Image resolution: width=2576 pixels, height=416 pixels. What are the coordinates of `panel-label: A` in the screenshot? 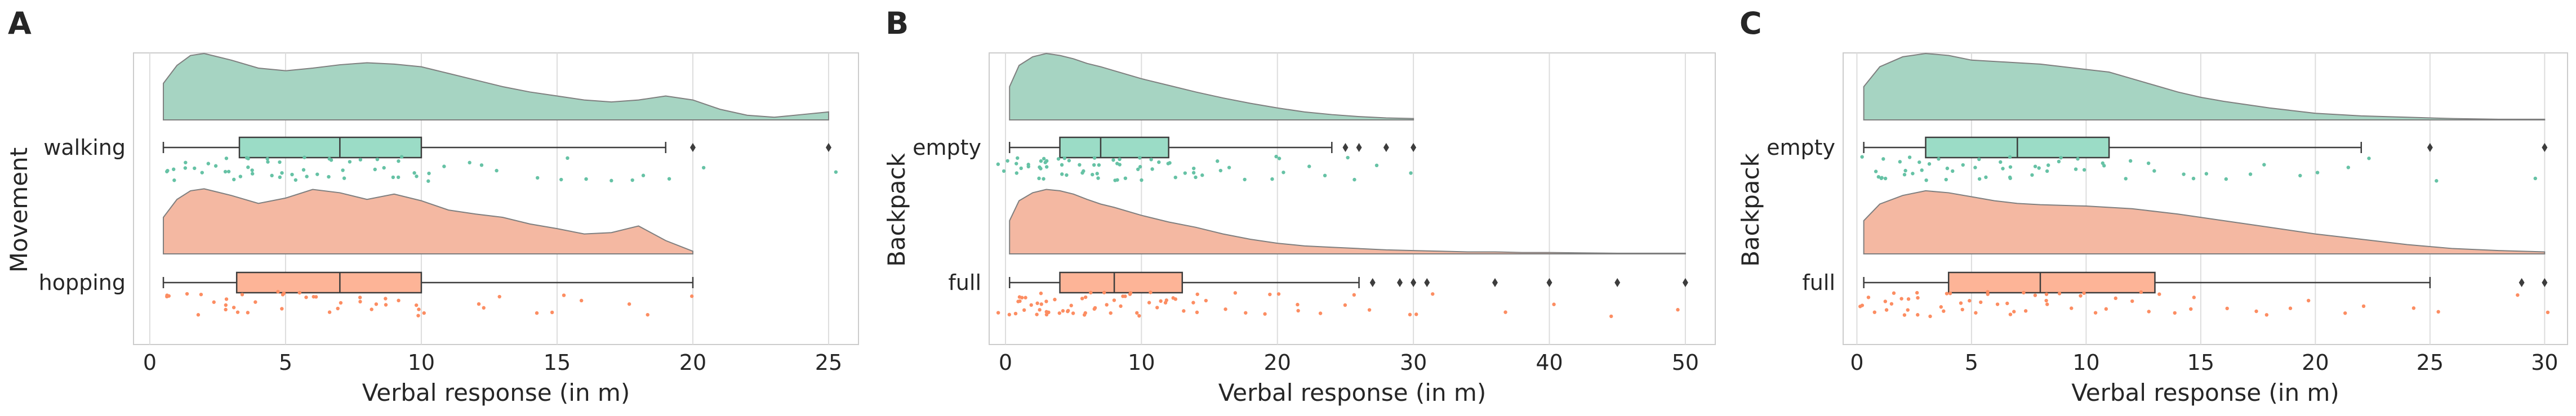 It's located at (20, 23).